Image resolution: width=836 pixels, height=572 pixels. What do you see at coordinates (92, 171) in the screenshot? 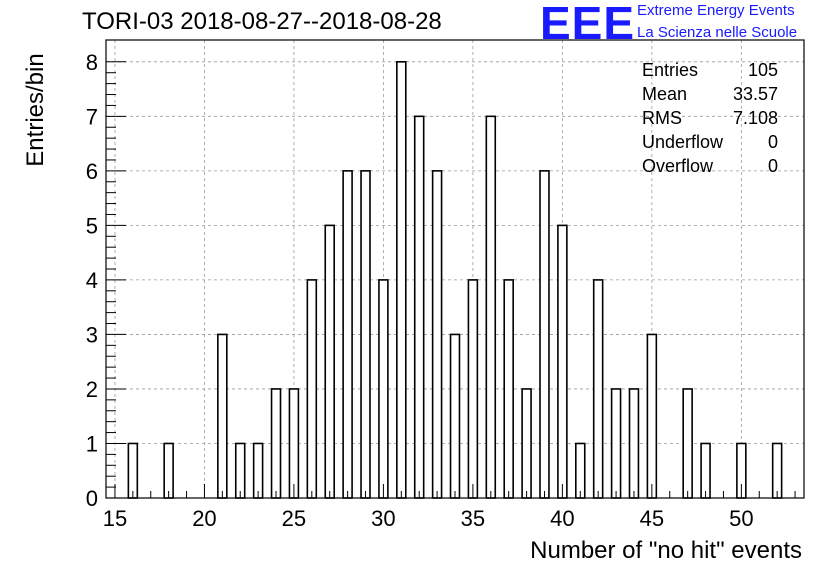
I see `y-tick-label: 6` at bounding box center [92, 171].